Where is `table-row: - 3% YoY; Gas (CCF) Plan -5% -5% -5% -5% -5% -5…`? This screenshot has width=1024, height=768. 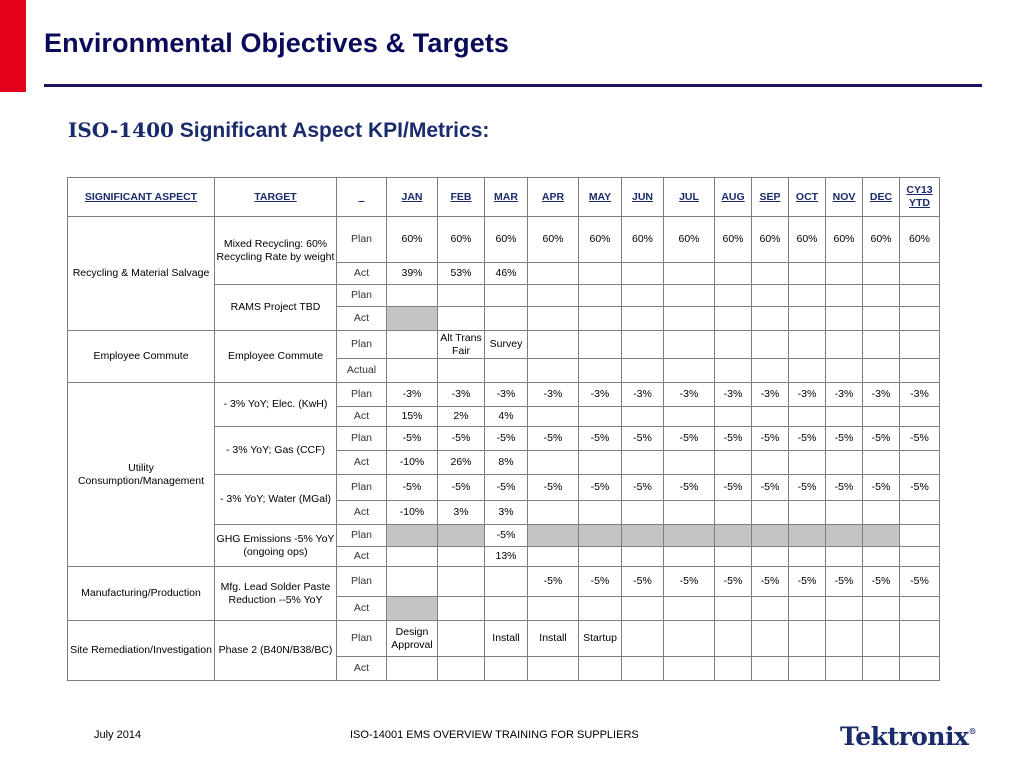 table-row: - 3% YoY; Gas (CCF) Plan -5% -5% -5% -5% -5% -5… is located at coordinates (504, 450).